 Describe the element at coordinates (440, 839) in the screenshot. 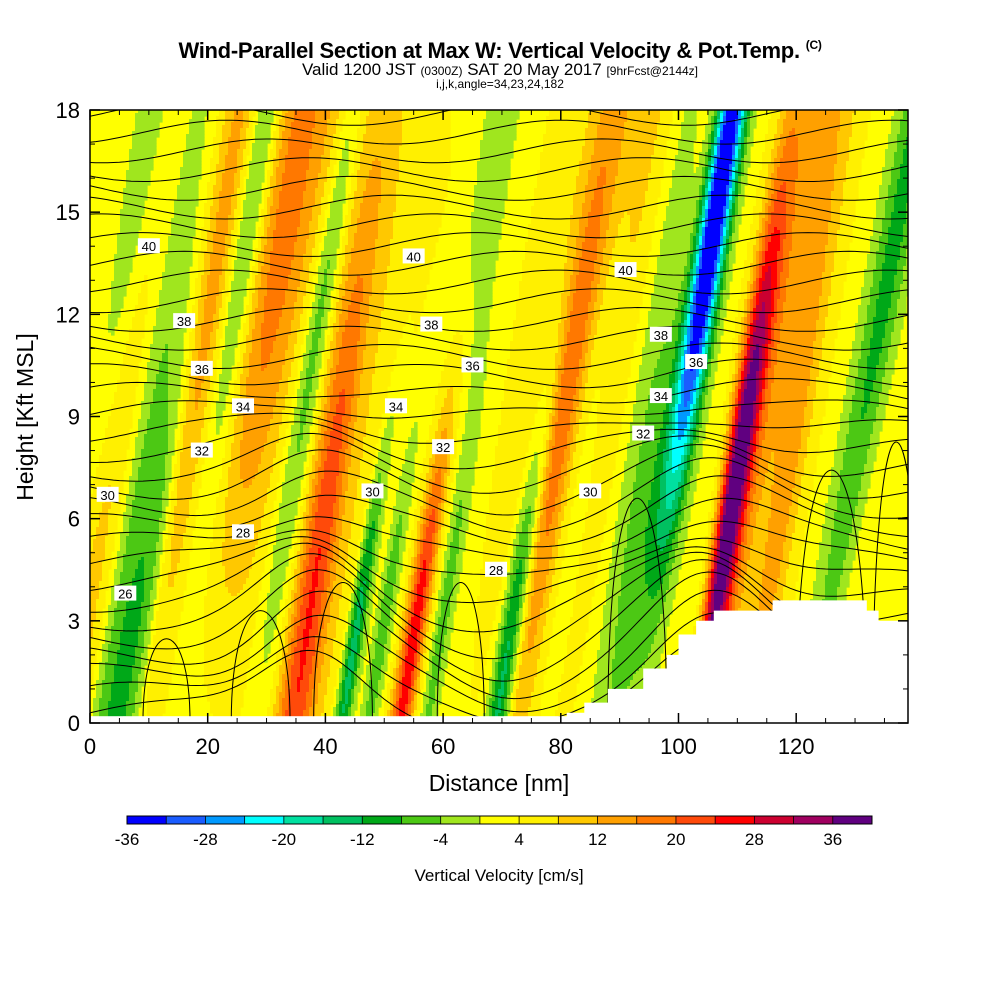

I see `colorbar-tick-label: -4` at that location.